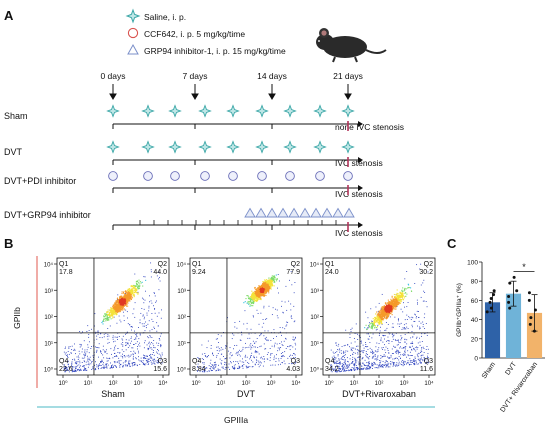 This screenshot has width=550, height=430. Describe the element at coordinates (113, 384) in the screenshot. I see `x-tick-label: 10²` at that location.